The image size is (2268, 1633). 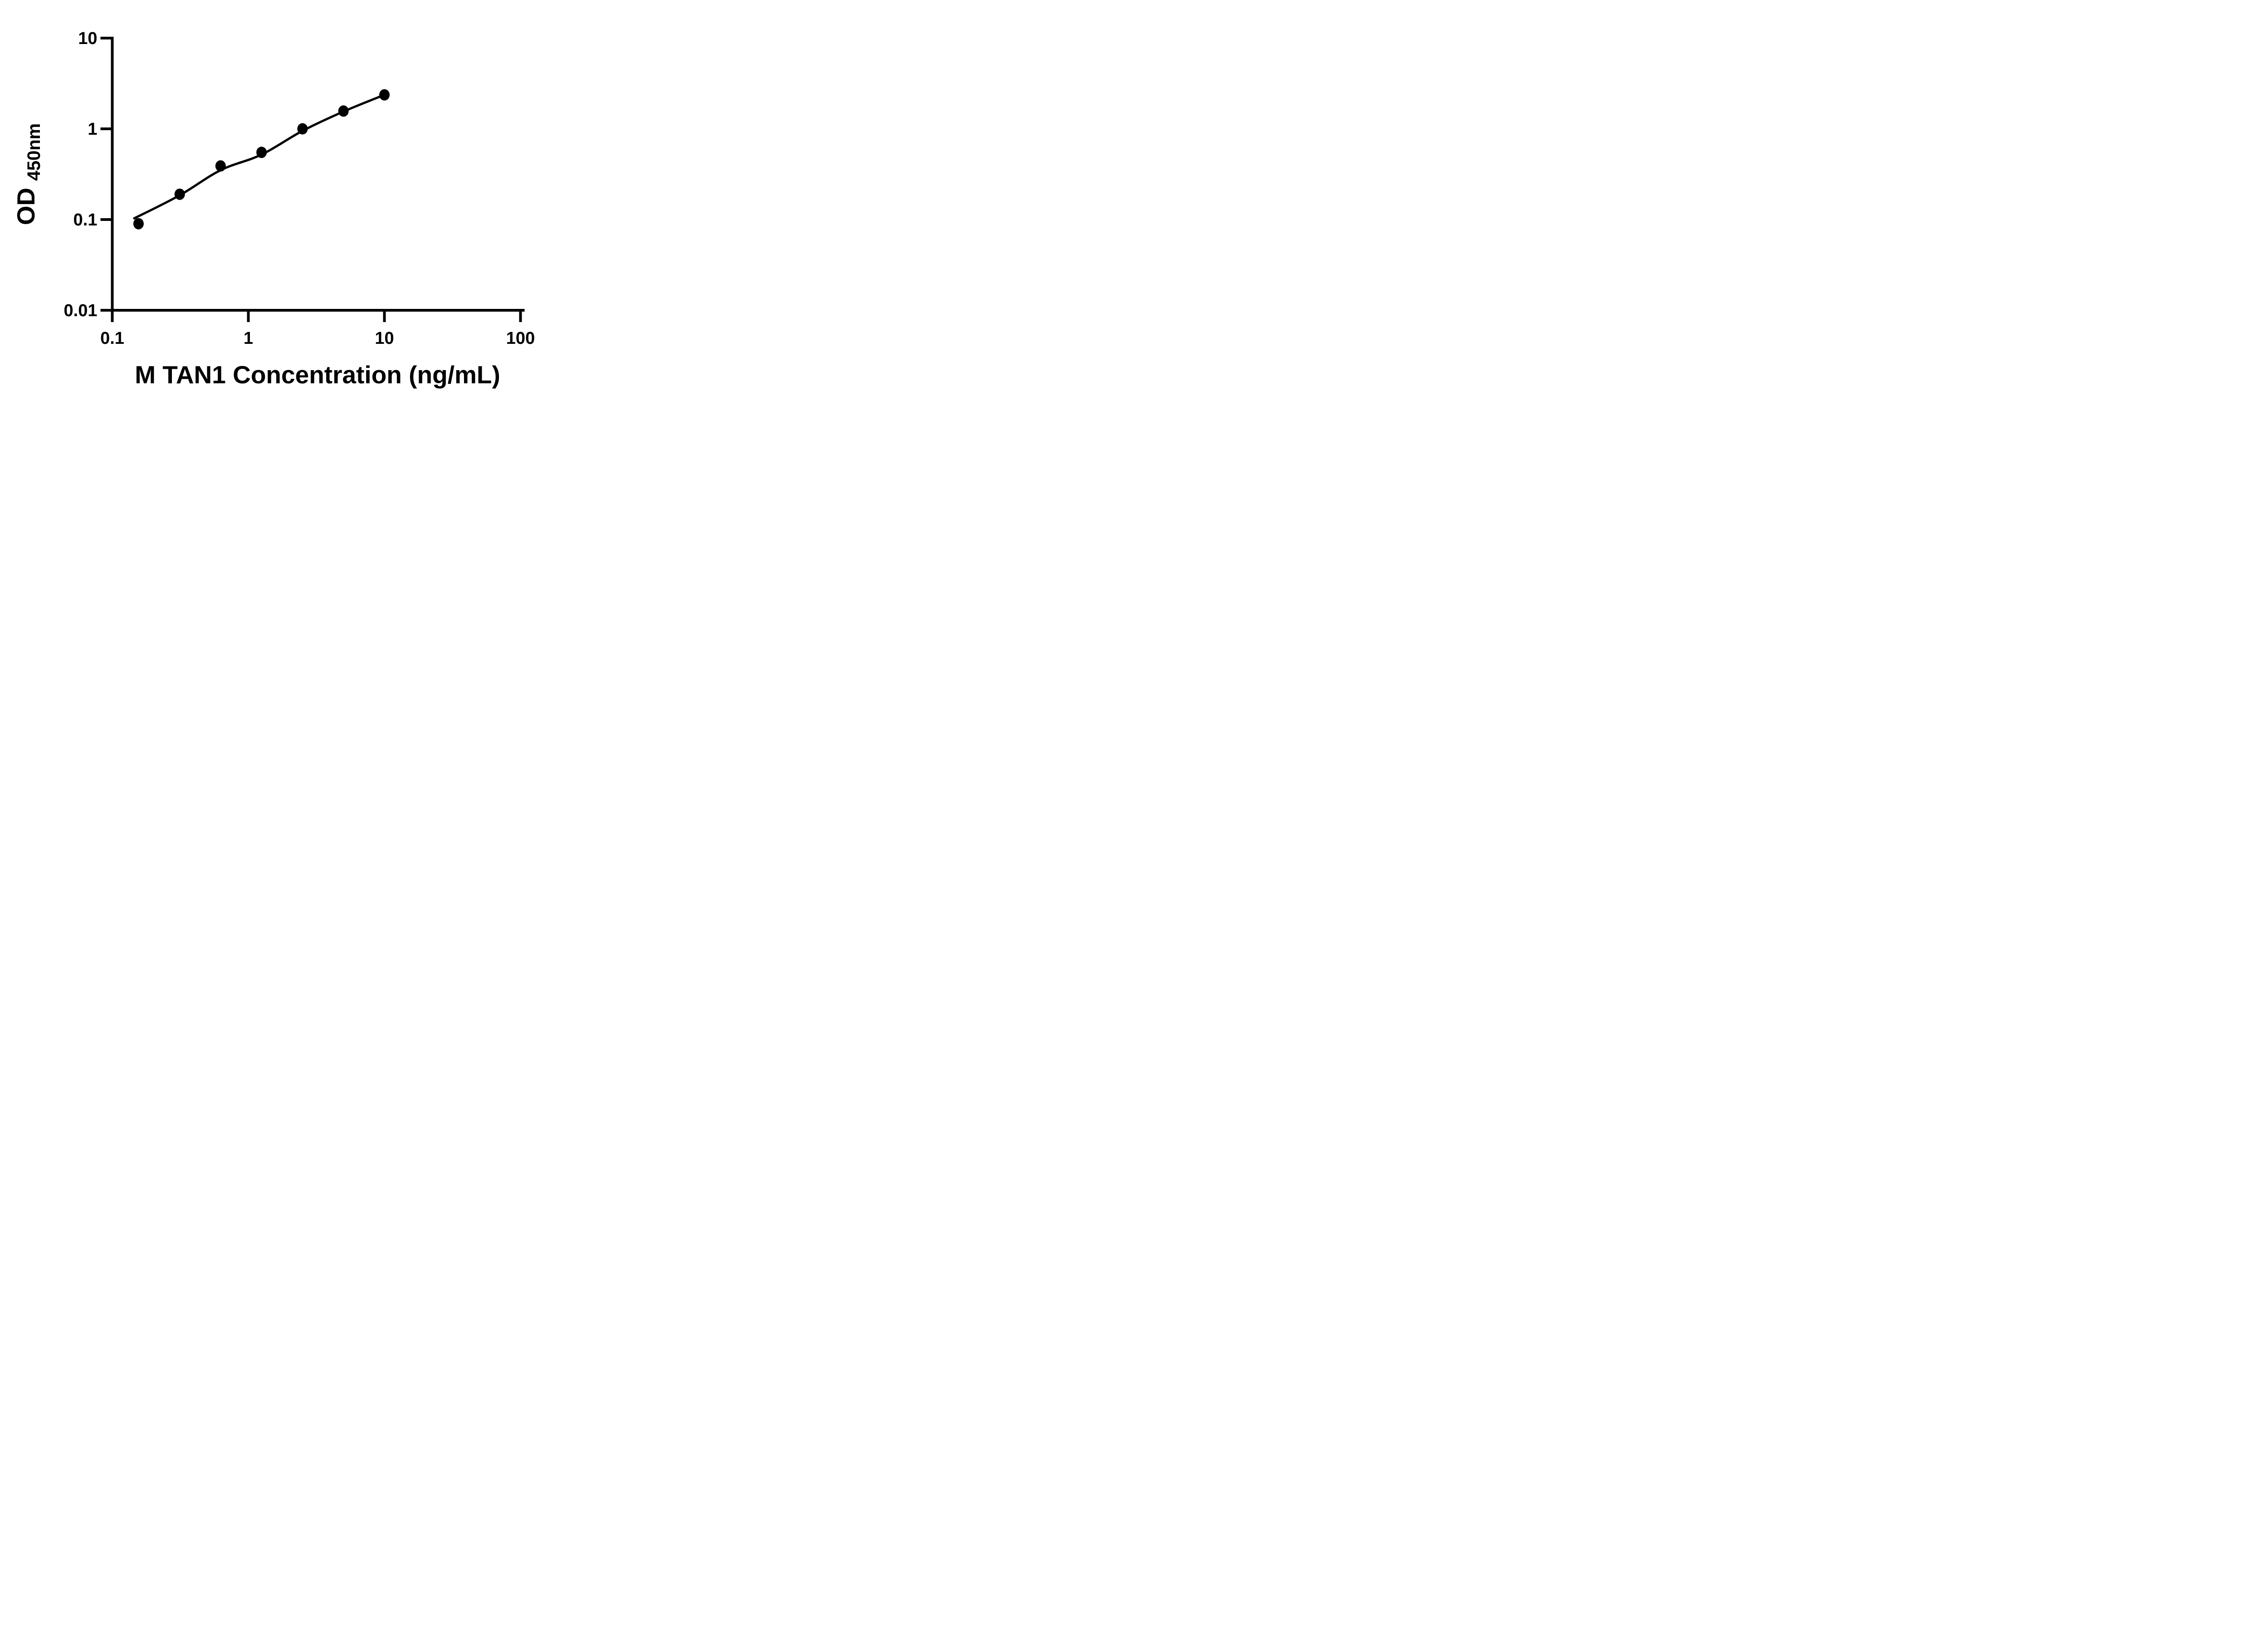 What do you see at coordinates (385, 338) in the screenshot?
I see `x-tick-label: 10` at bounding box center [385, 338].